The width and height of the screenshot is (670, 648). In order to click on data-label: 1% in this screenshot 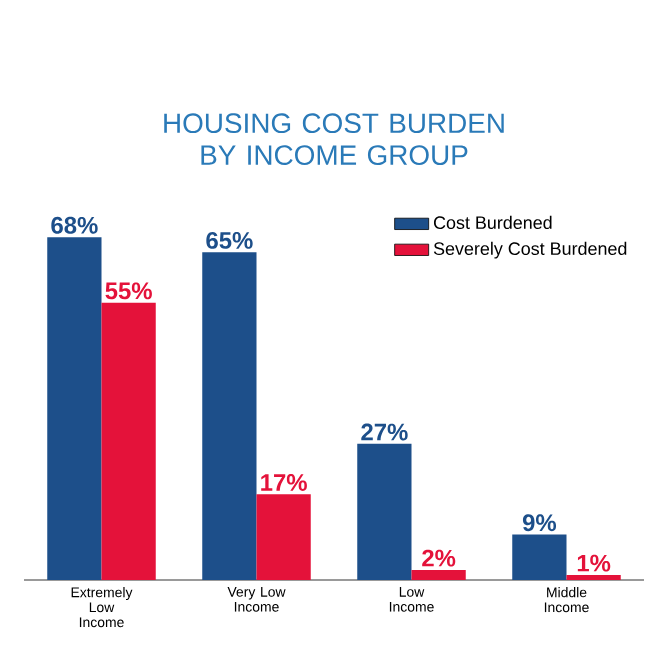, I will do `click(594, 563)`.